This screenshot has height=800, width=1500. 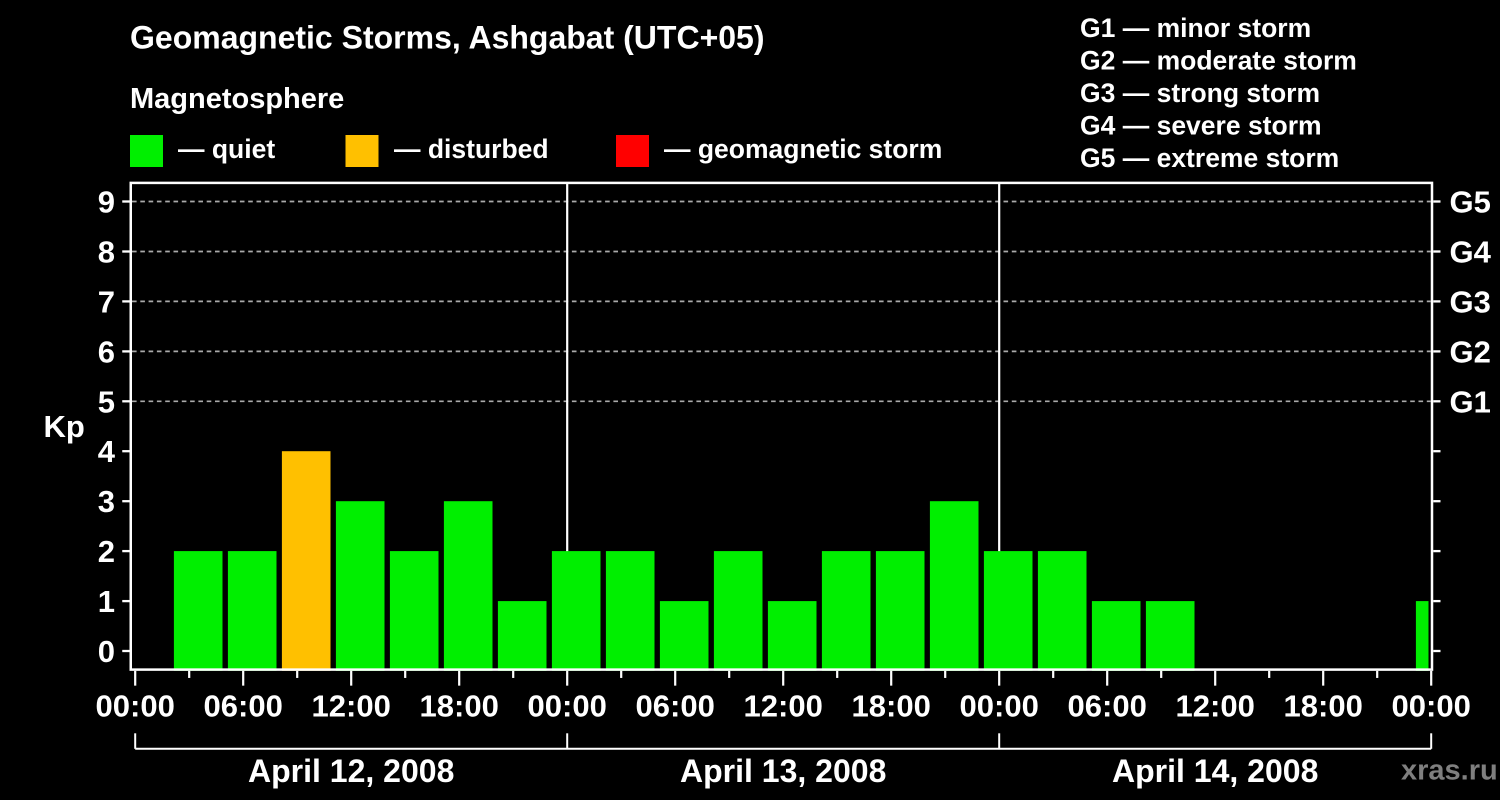 I want to click on svg-text: Magnetosphere, so click(x=237, y=99).